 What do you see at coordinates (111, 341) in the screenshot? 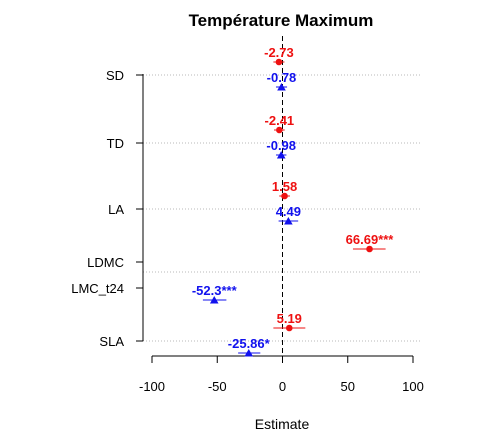
I see `y-tick-label: SLA` at bounding box center [111, 341].